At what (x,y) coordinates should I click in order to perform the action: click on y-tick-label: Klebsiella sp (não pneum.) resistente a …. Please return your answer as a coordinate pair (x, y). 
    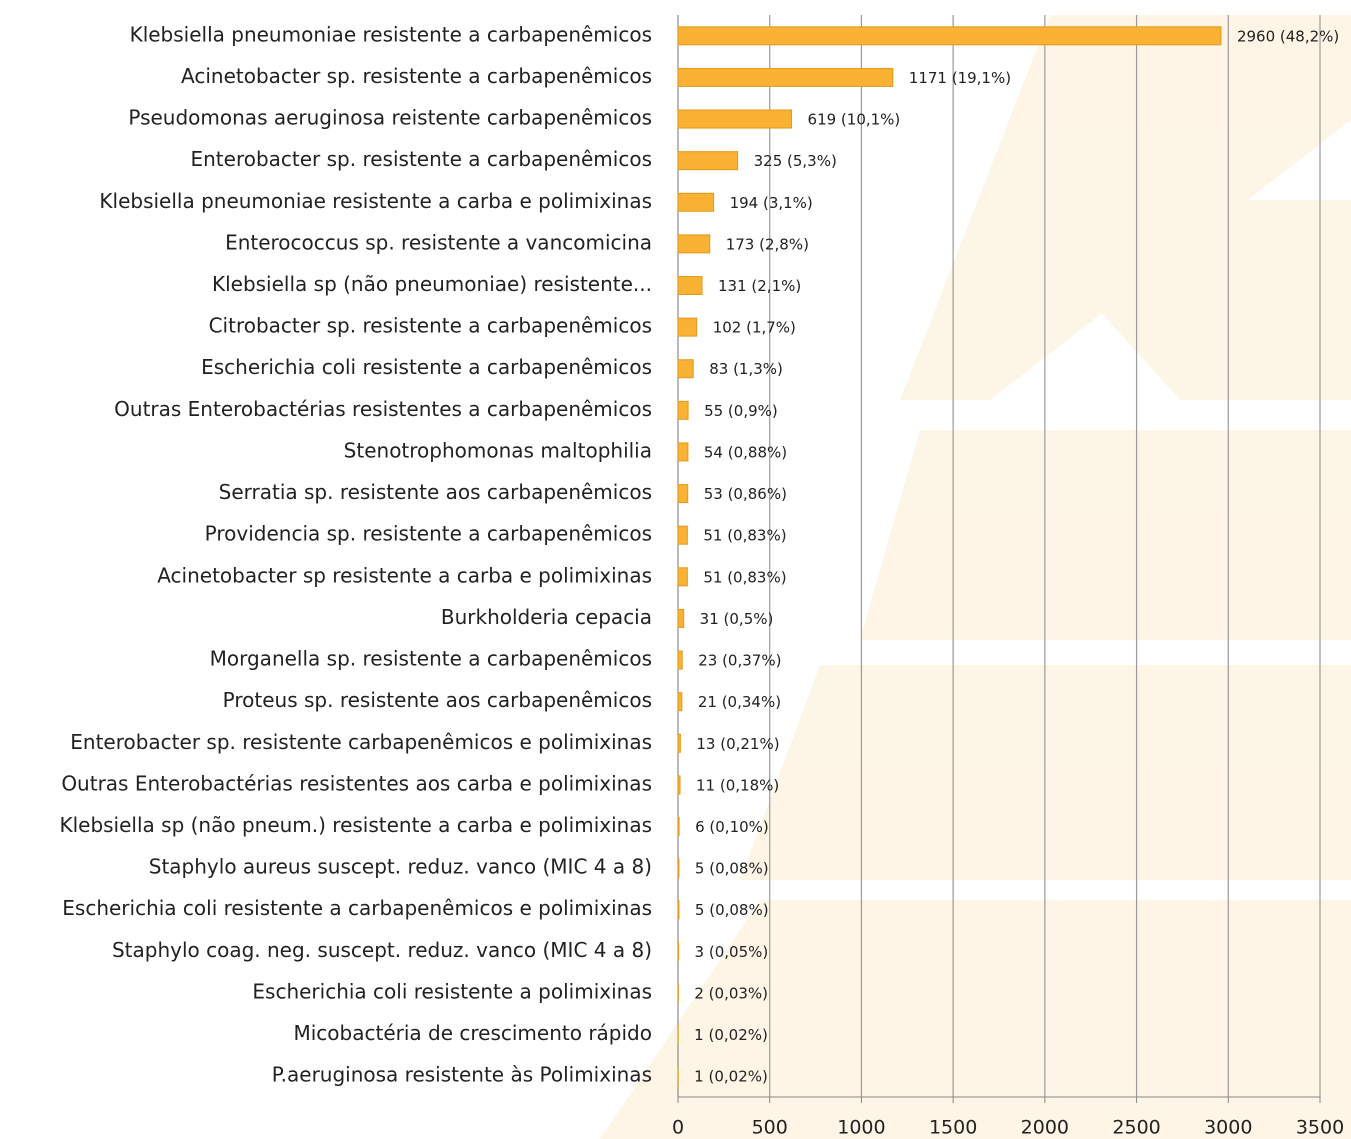
    Looking at the image, I should click on (355, 825).